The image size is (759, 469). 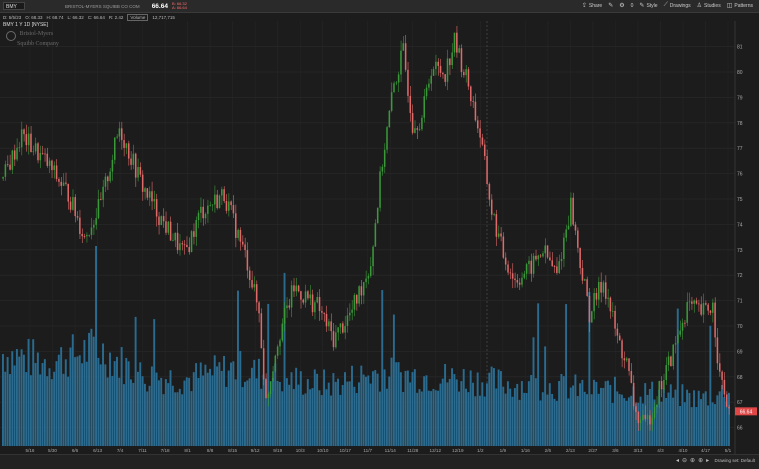 I want to click on share-button: ⇪ Share, so click(x=592, y=5).